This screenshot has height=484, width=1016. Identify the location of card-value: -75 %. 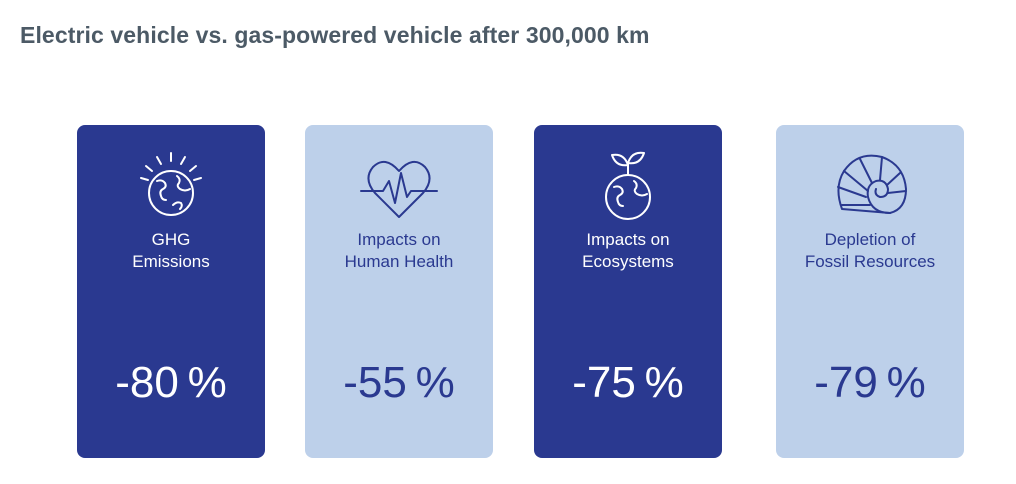
(628, 382).